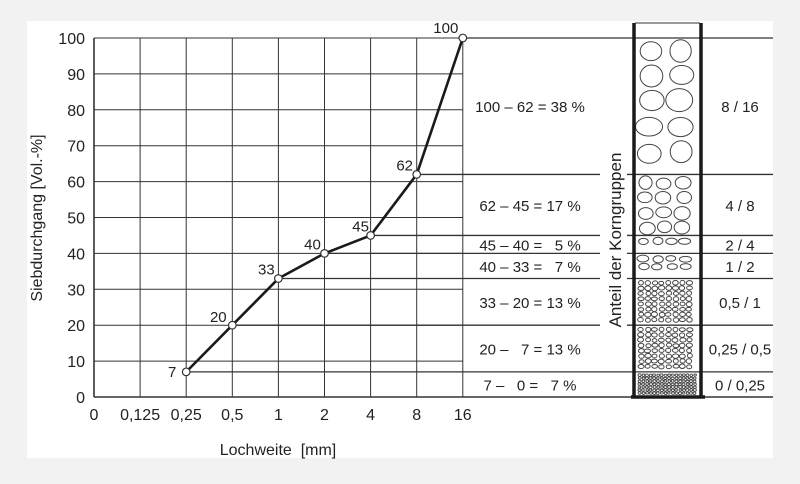 This screenshot has width=800, height=484. What do you see at coordinates (740, 107) in the screenshot?
I see `group-fraction-label: 8 / 16` at bounding box center [740, 107].